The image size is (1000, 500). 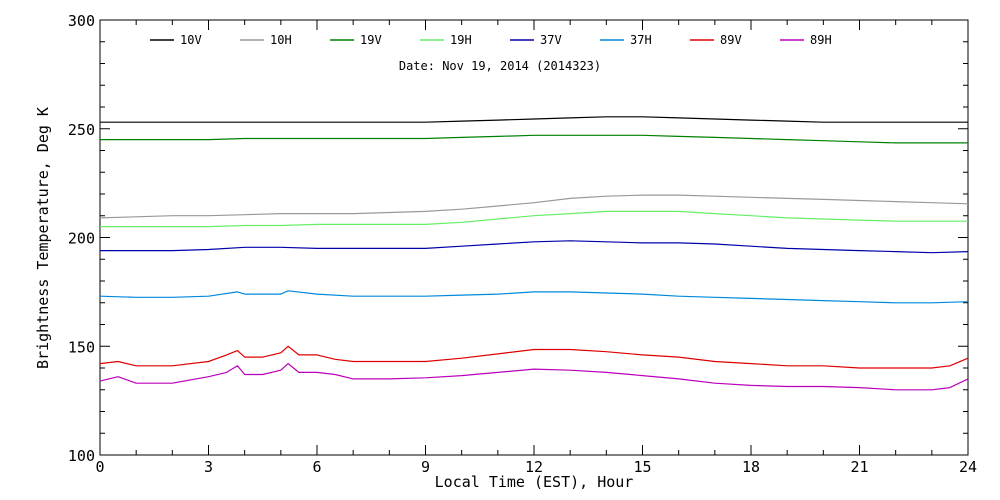 What do you see at coordinates (500, 66) in the screenshot?
I see `chart-title: Date: Nov 19, 2014 (2014323)` at bounding box center [500, 66].